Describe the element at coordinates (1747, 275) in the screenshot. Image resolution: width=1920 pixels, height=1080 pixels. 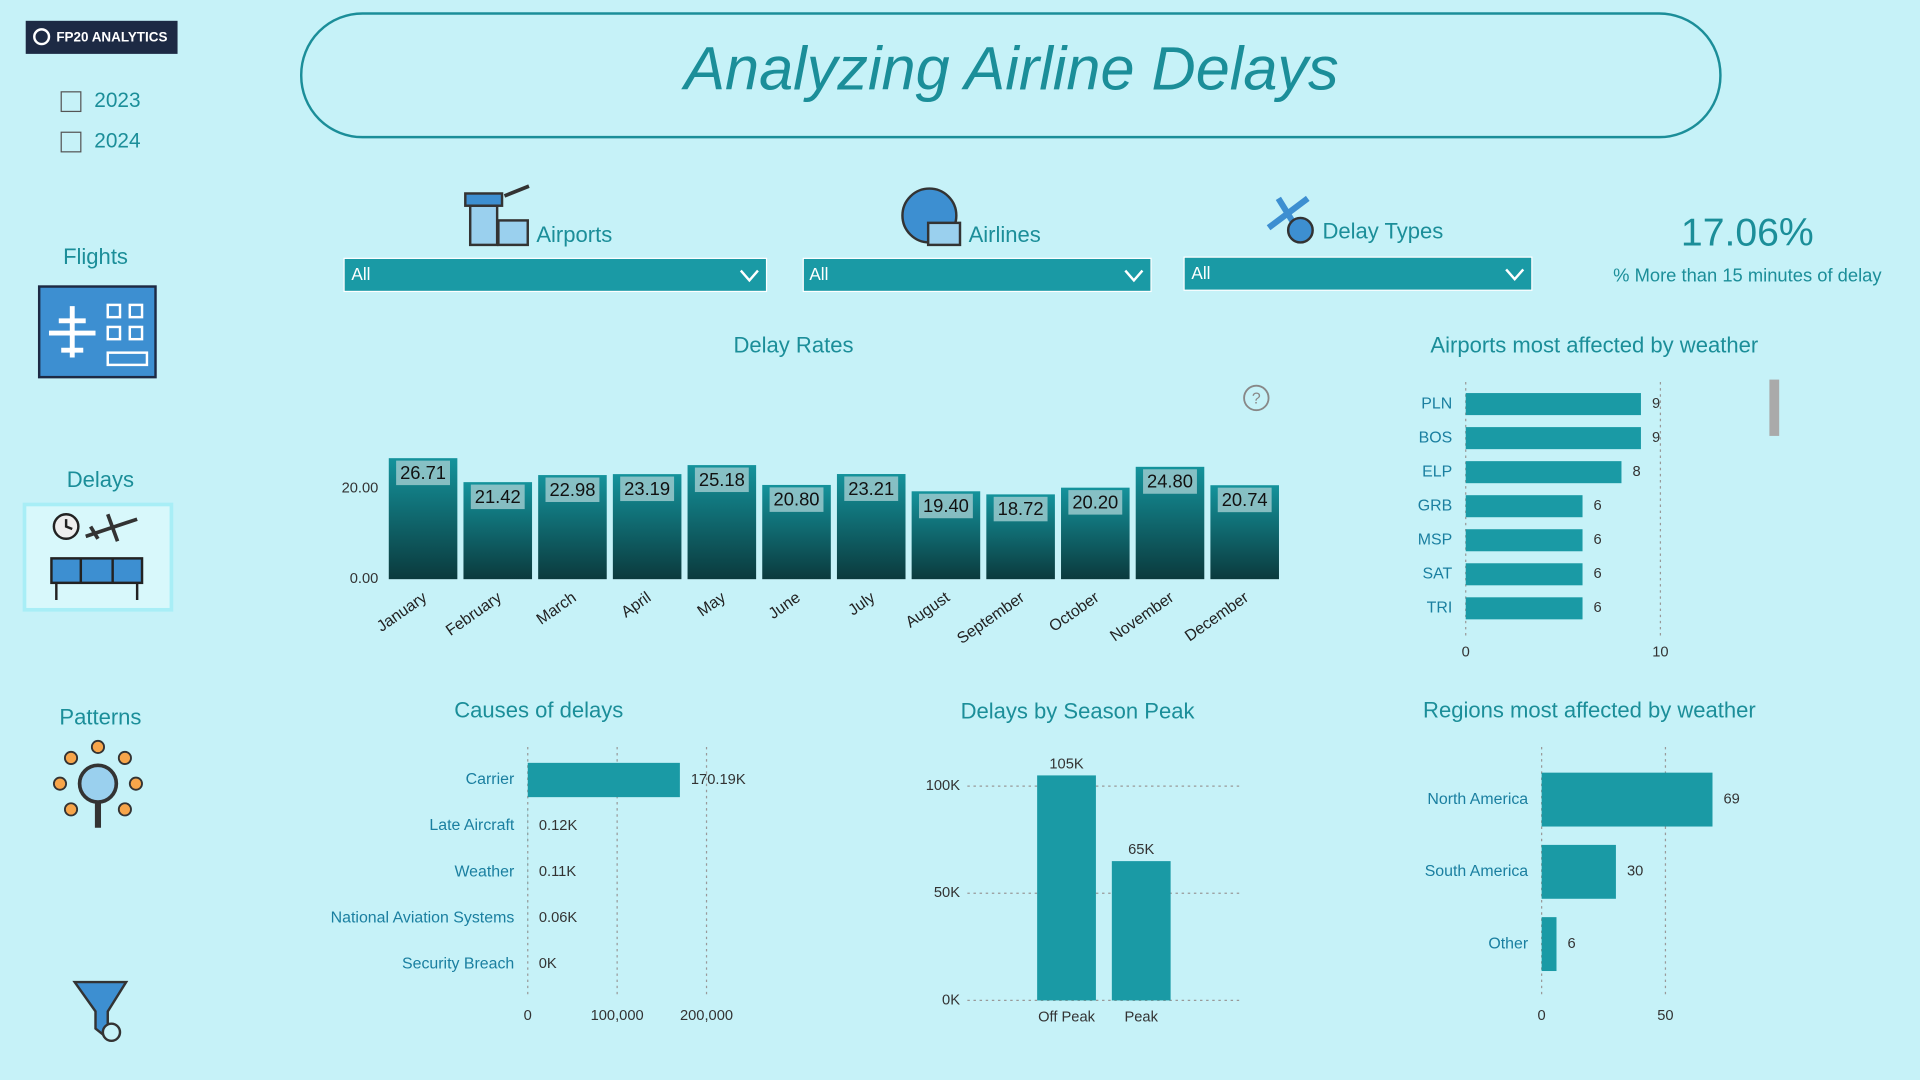
I see `kpi-label: % More than 15 minutes of delay` at that location.